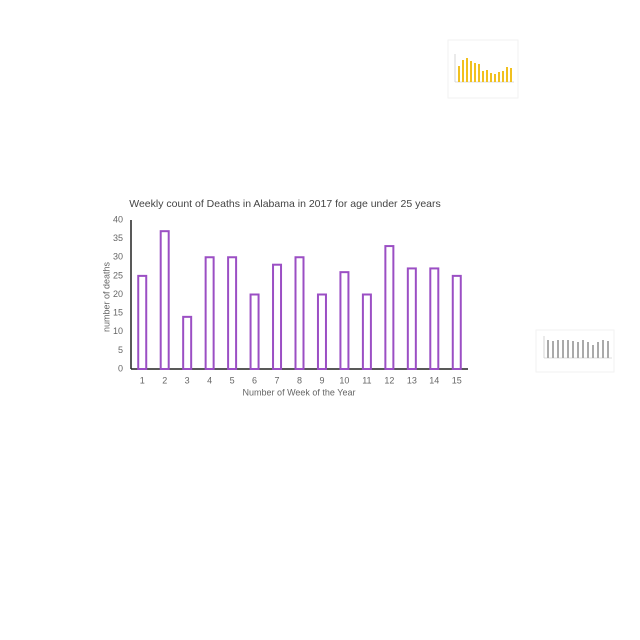 The height and width of the screenshot is (640, 640). What do you see at coordinates (120, 368) in the screenshot?
I see `y-tick-label: 0` at bounding box center [120, 368].